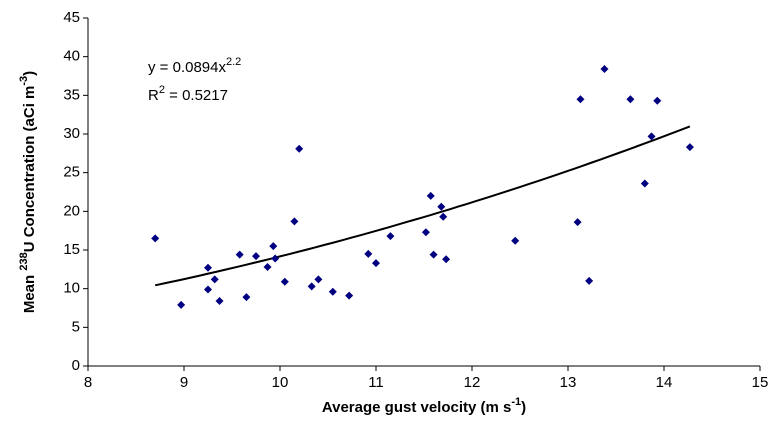 This screenshot has width=769, height=425. Describe the element at coordinates (29, 169) in the screenshot. I see `y-axis-title-part: U Concentration (aCi m` at that location.